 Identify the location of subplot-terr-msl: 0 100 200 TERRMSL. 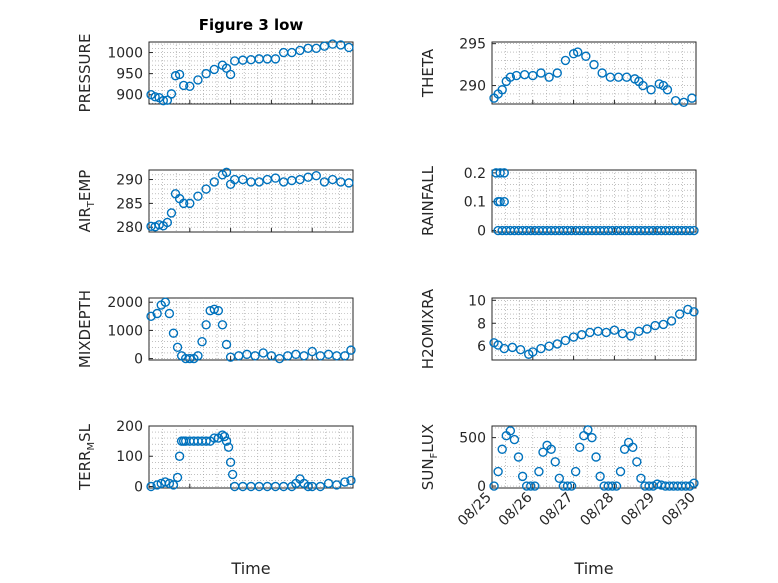
(216, 457).